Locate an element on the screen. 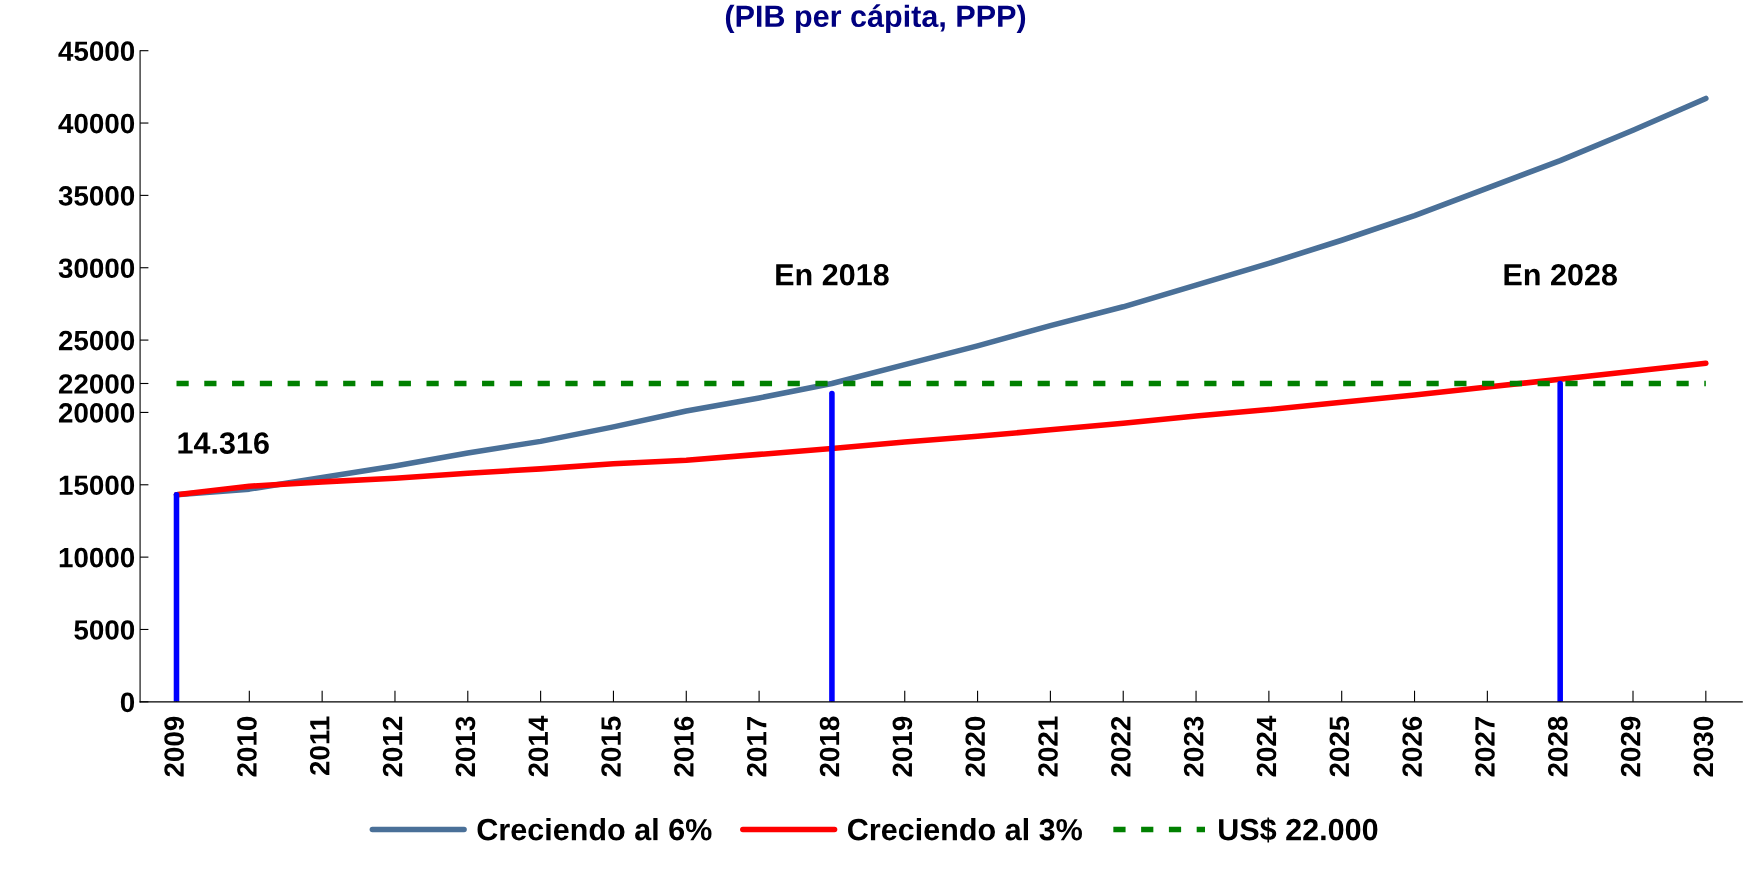 This screenshot has width=1751, height=874. annotation: 14.316 is located at coordinates (223, 443).